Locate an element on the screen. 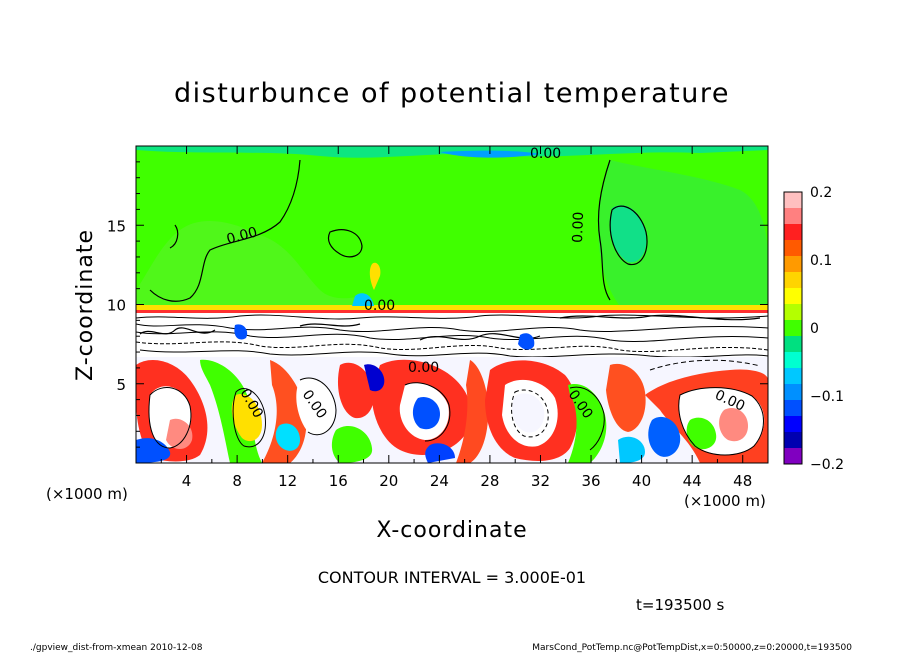 Image resolution: width=904 pixels, height=654 pixels. interface-blobs is located at coordinates (384, 306).